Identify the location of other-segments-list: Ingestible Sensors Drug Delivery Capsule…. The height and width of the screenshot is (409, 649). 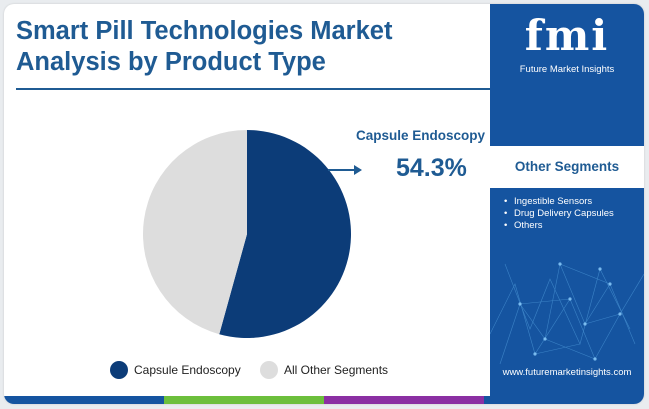
(559, 214).